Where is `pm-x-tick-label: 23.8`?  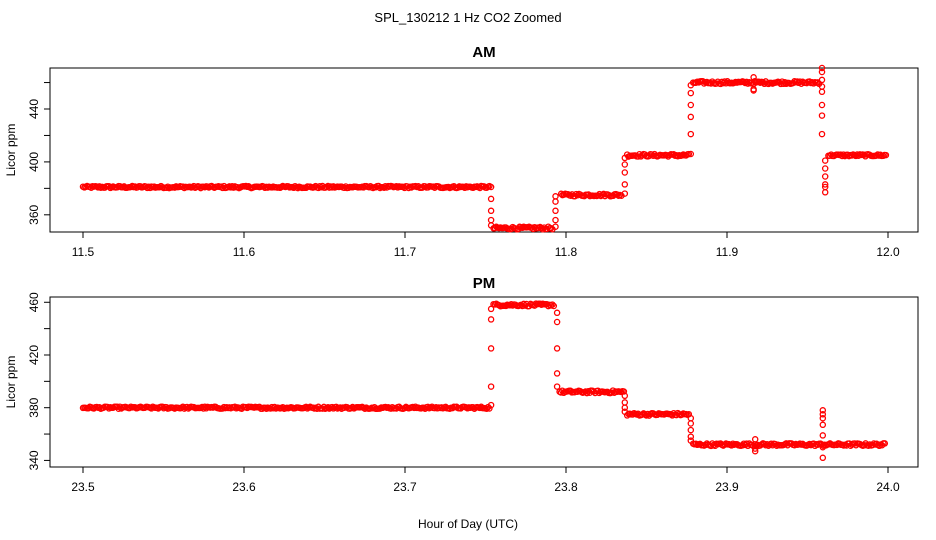
pm-x-tick-label: 23.8 is located at coordinates (566, 487).